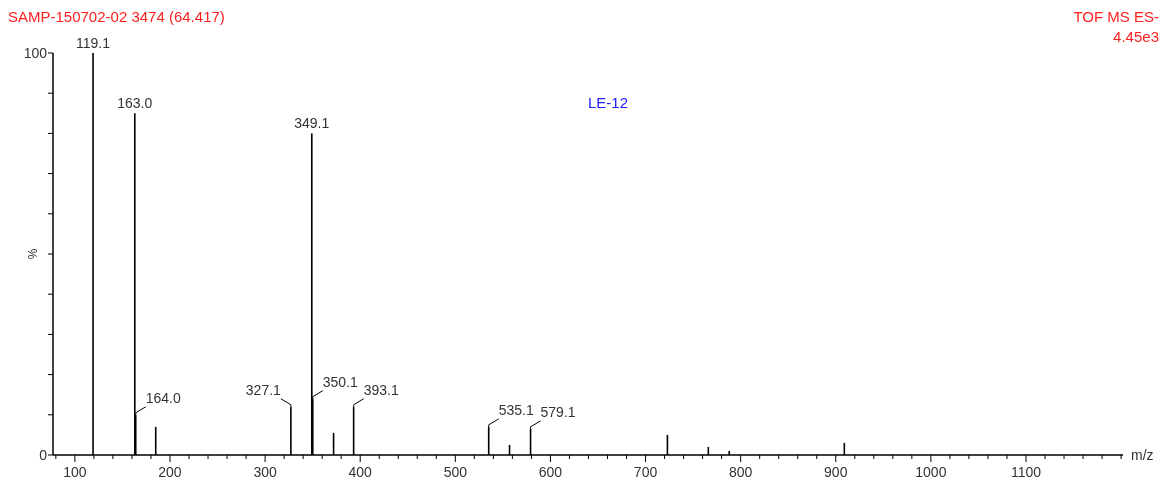  Describe the element at coordinates (93, 43) in the screenshot. I see `annotation: 119.1` at that location.